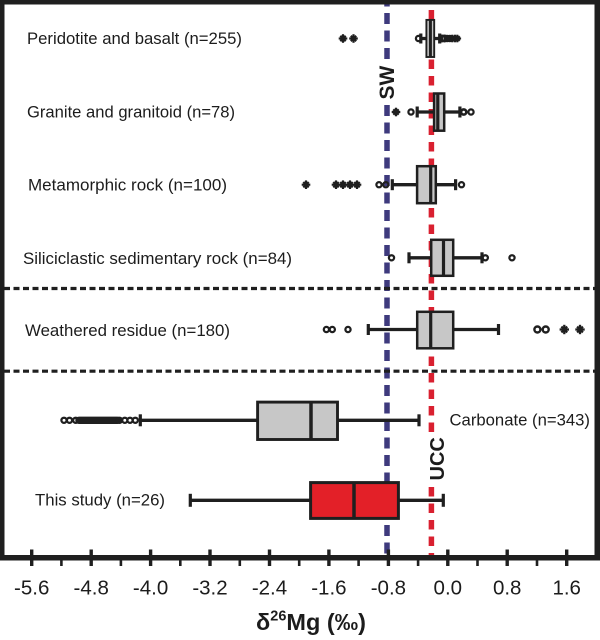 The width and height of the screenshot is (600, 640). Describe the element at coordinates (388, 588) in the screenshot. I see `svg-text: -0.8` at that location.